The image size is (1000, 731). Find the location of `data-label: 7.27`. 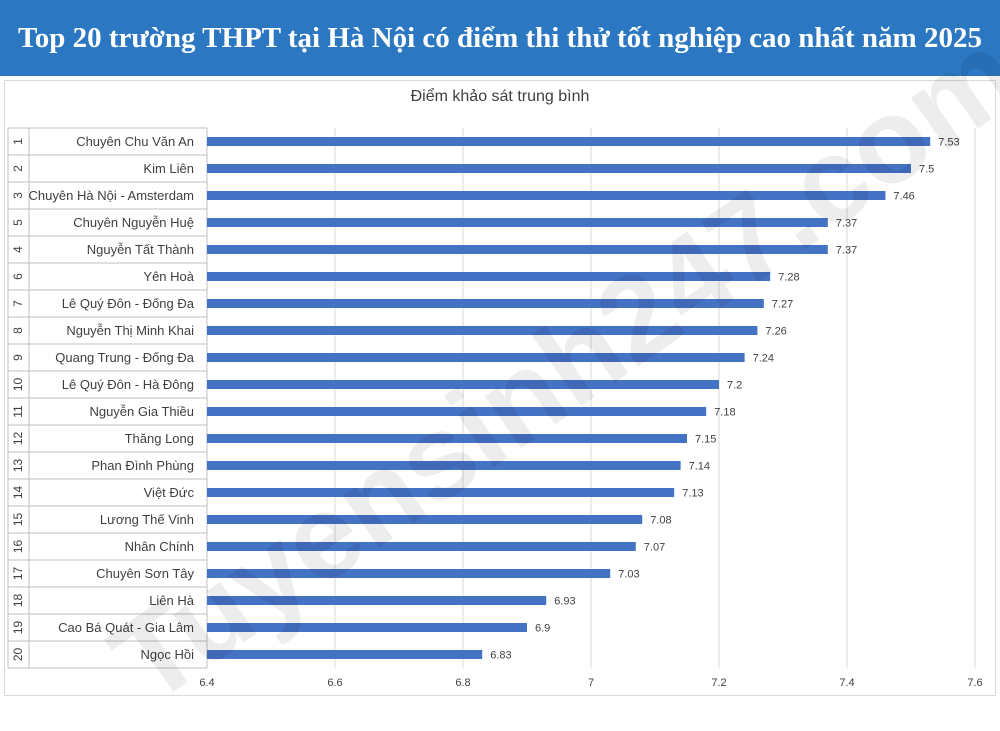

data-label: 7.27 is located at coordinates (782, 305).